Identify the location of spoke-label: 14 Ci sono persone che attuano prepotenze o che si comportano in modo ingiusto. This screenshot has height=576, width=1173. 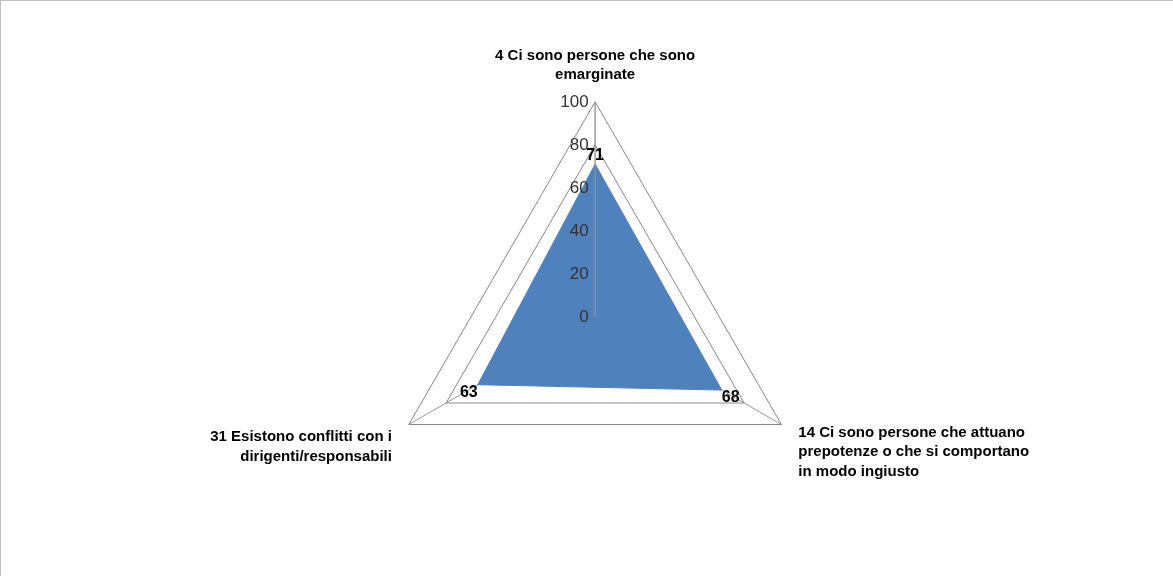
(914, 450).